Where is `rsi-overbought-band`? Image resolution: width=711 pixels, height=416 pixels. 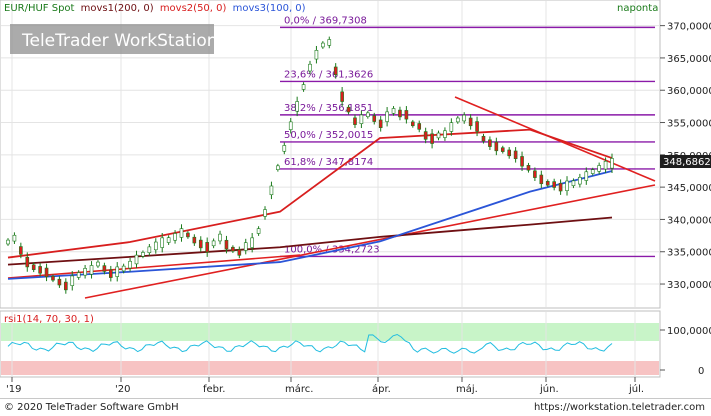
rsi-overbought-band is located at coordinates (330, 332).